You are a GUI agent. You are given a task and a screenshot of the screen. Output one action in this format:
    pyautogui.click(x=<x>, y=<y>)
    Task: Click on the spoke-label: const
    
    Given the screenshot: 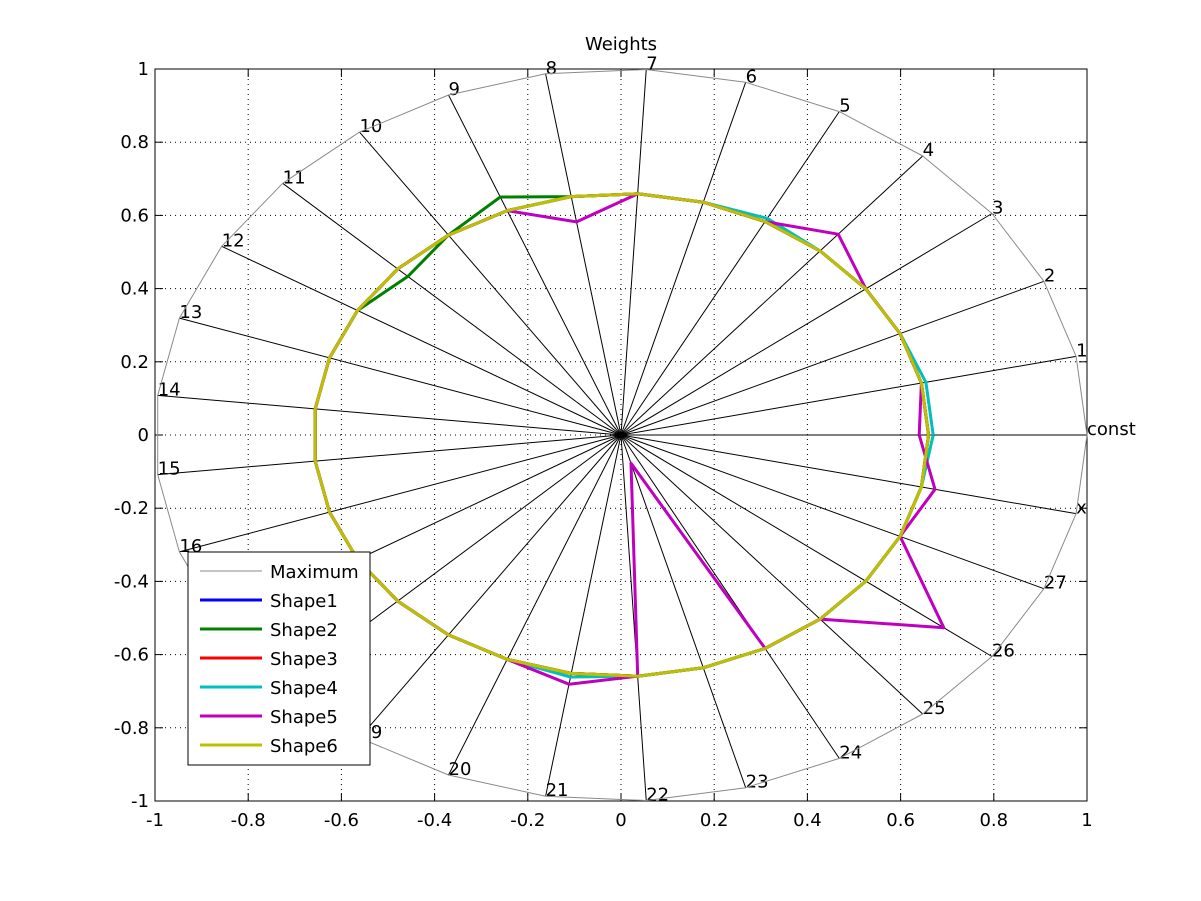 What is the action you would take?
    pyautogui.click(x=1111, y=429)
    